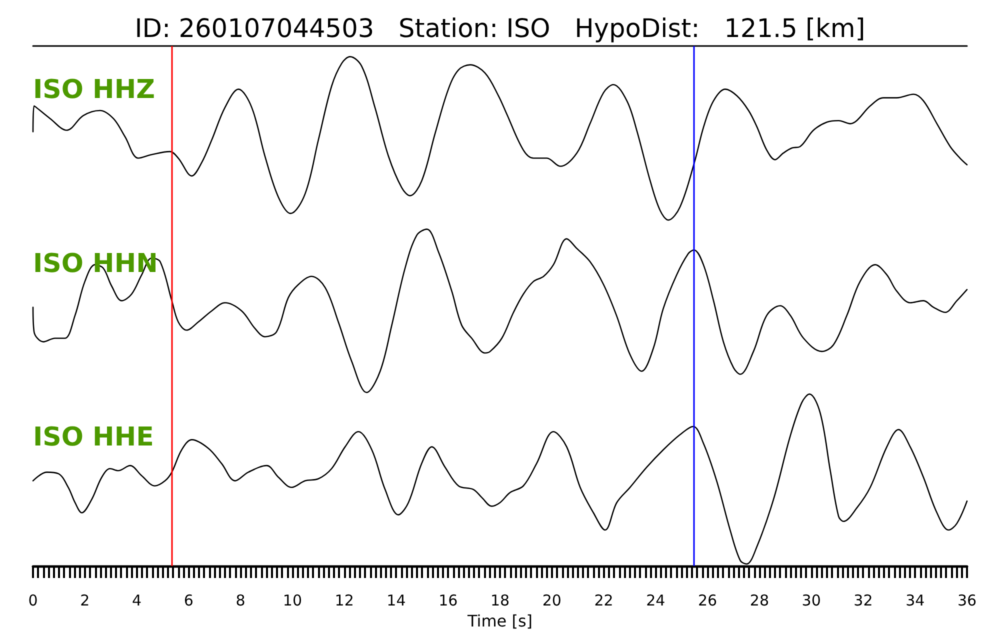 The height and width of the screenshot is (640, 1000). I want to click on x-tick-label: 26, so click(708, 601).